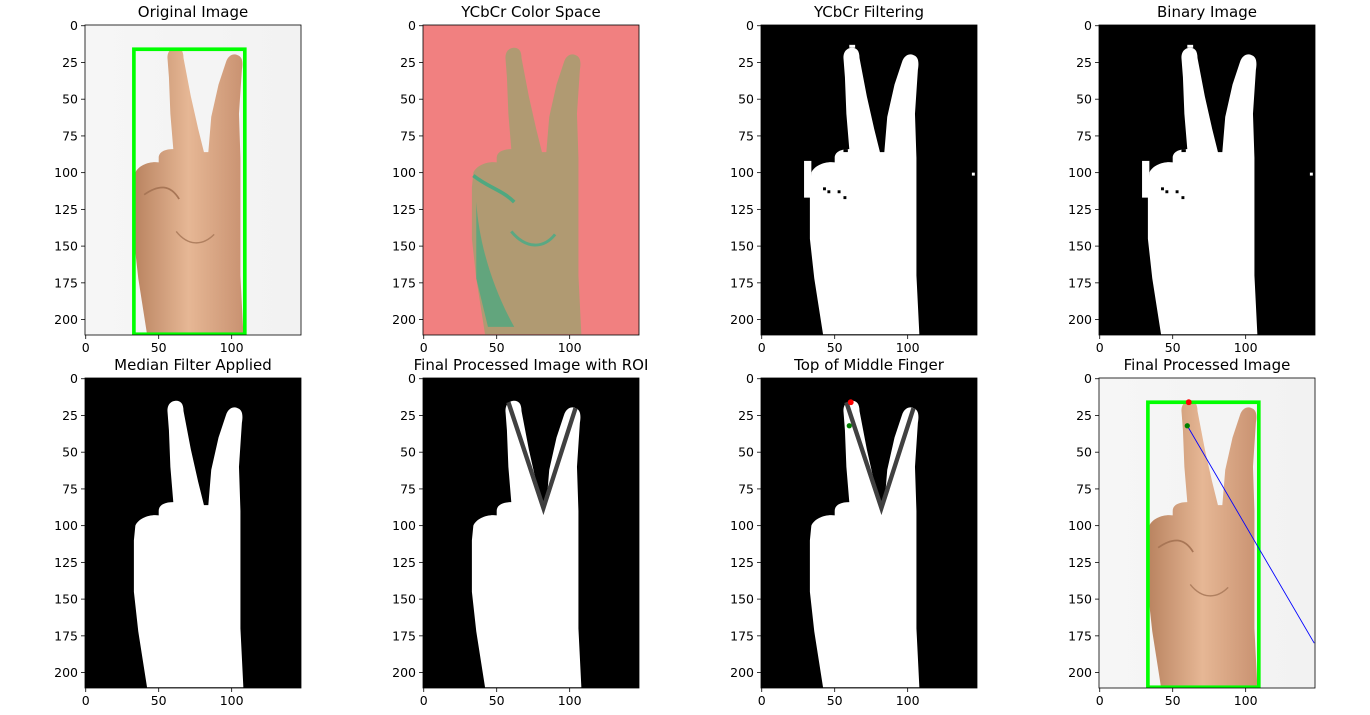  Describe the element at coordinates (530, 12) in the screenshot. I see `panel-title: YCbCr Color Space` at that location.